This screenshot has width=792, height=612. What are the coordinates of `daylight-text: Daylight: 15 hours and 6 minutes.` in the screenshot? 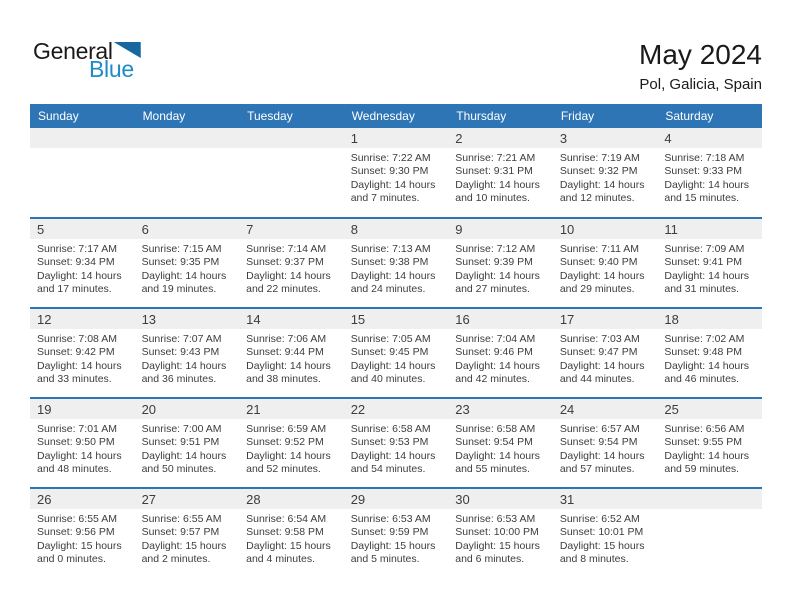 It's located at (497, 552).